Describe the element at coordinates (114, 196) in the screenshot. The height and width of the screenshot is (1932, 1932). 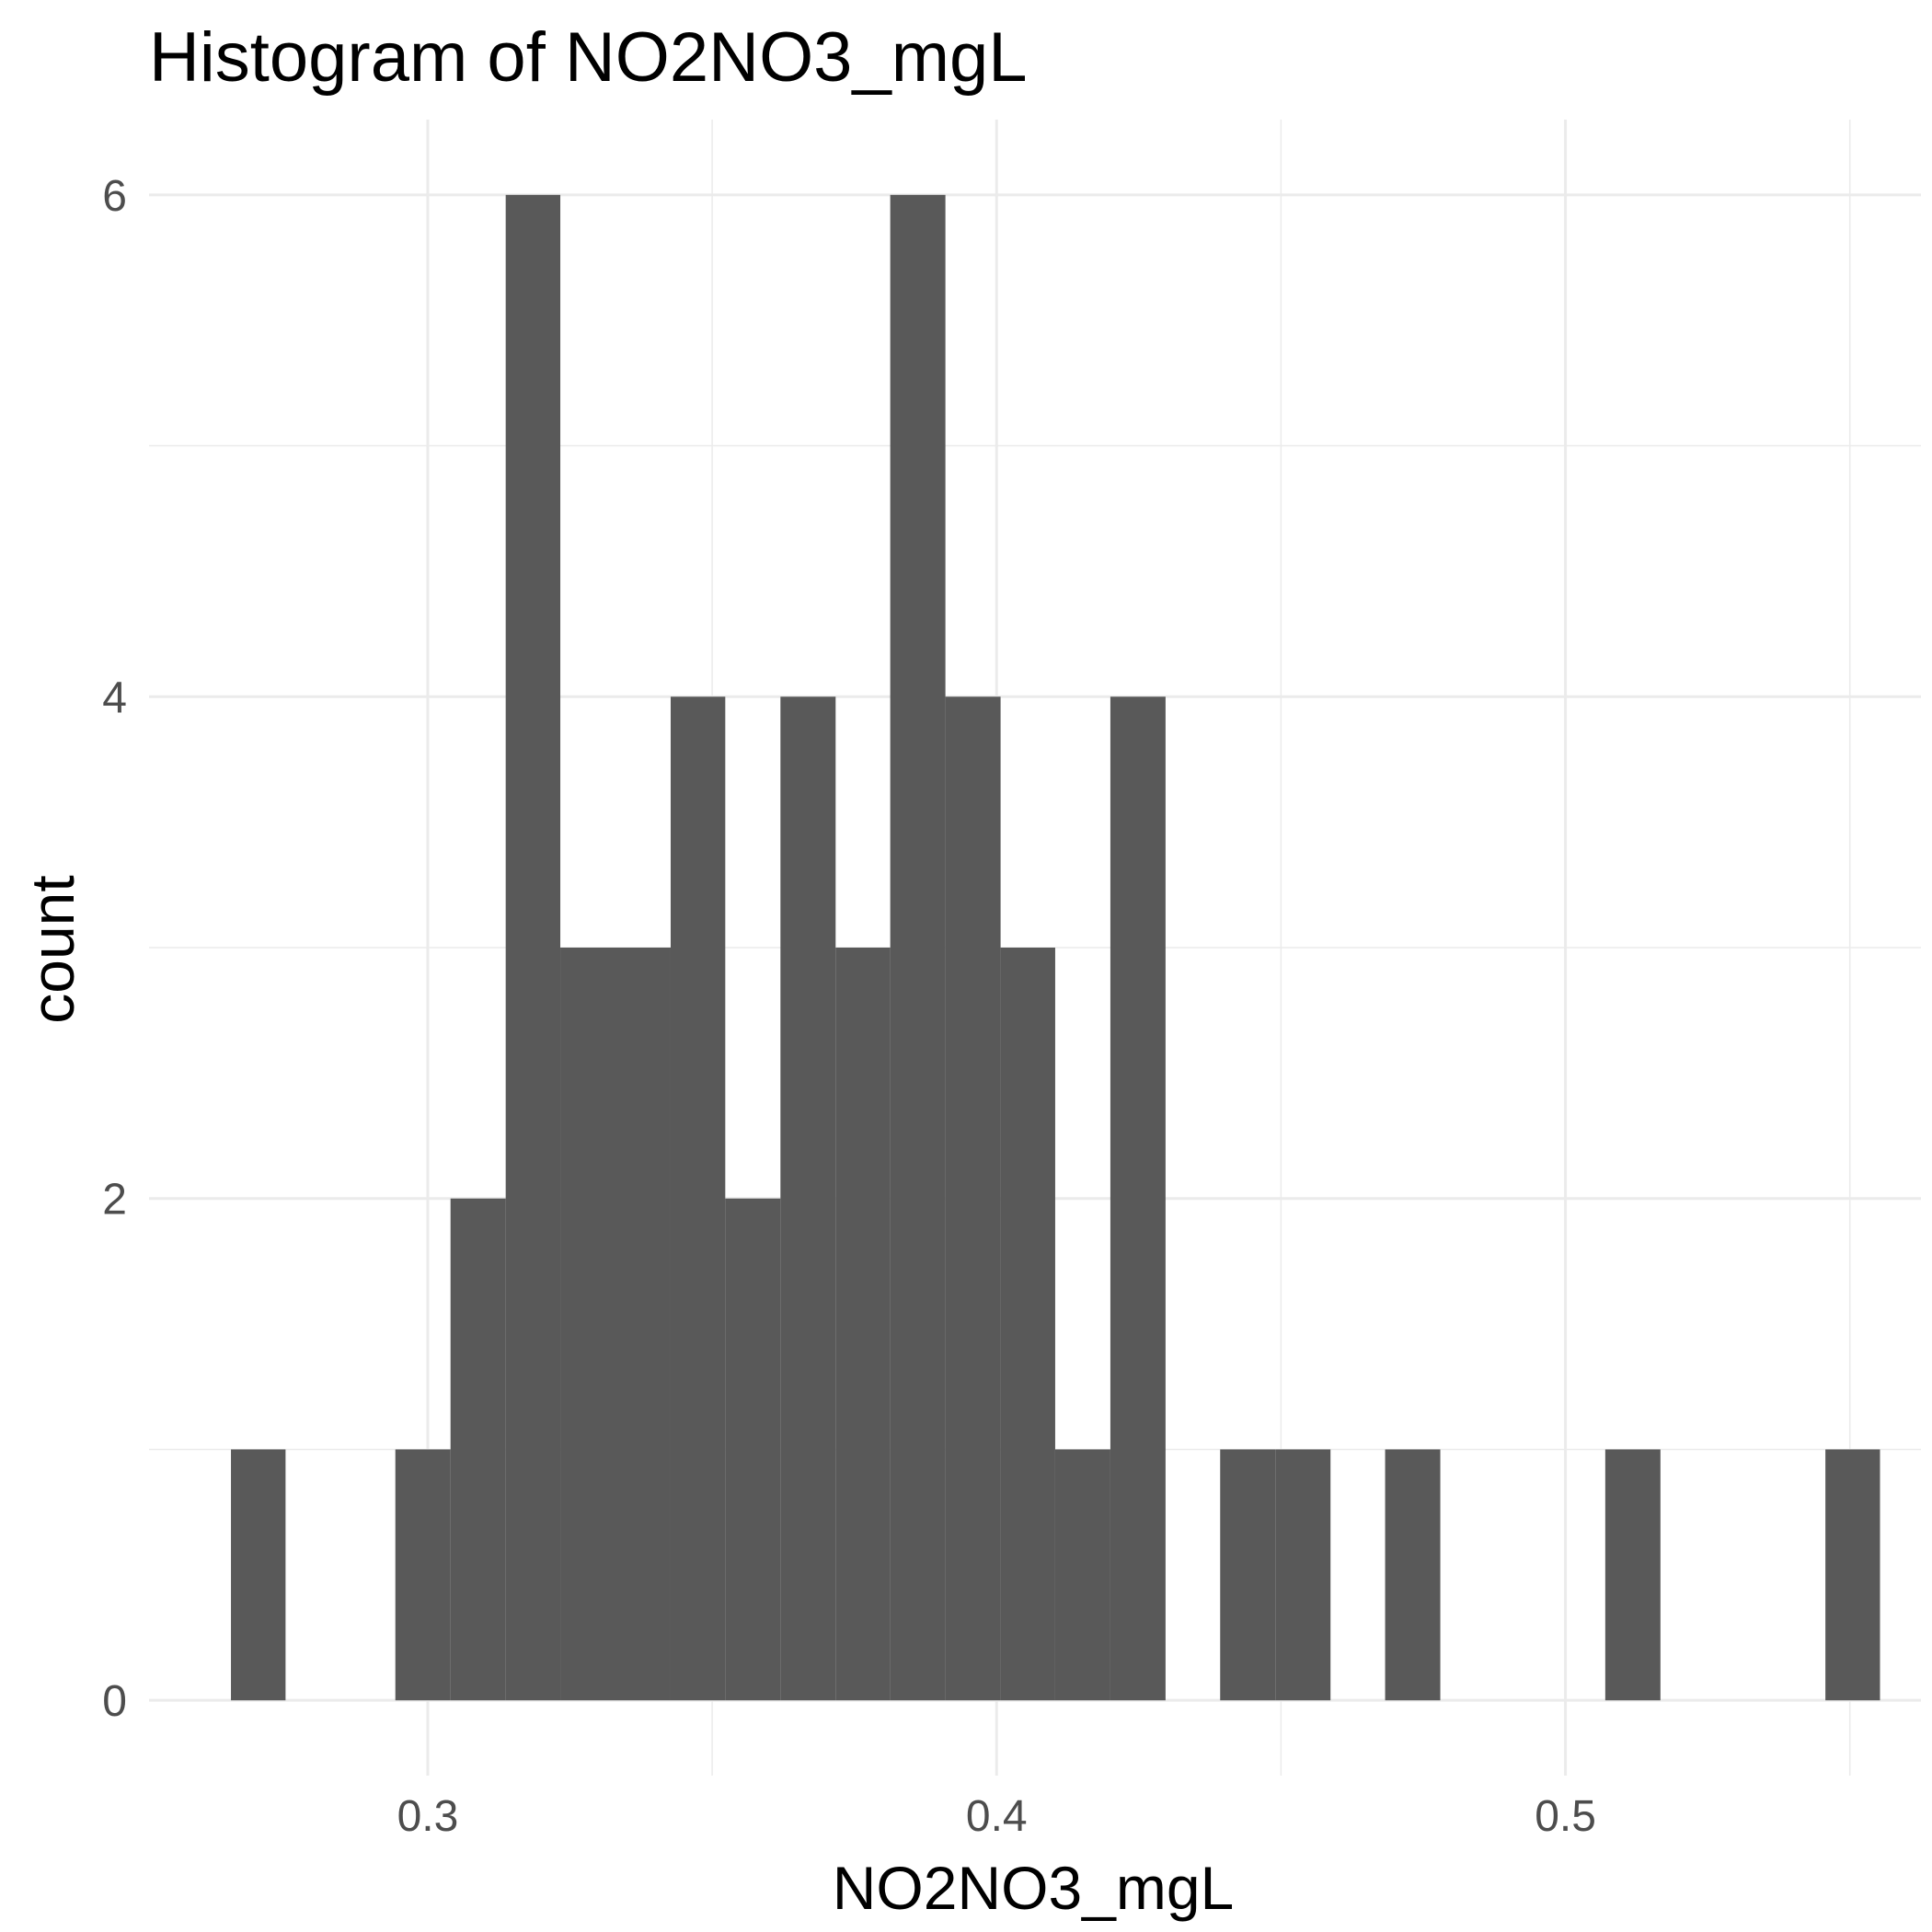
I see `y-tick-label: 6` at that location.